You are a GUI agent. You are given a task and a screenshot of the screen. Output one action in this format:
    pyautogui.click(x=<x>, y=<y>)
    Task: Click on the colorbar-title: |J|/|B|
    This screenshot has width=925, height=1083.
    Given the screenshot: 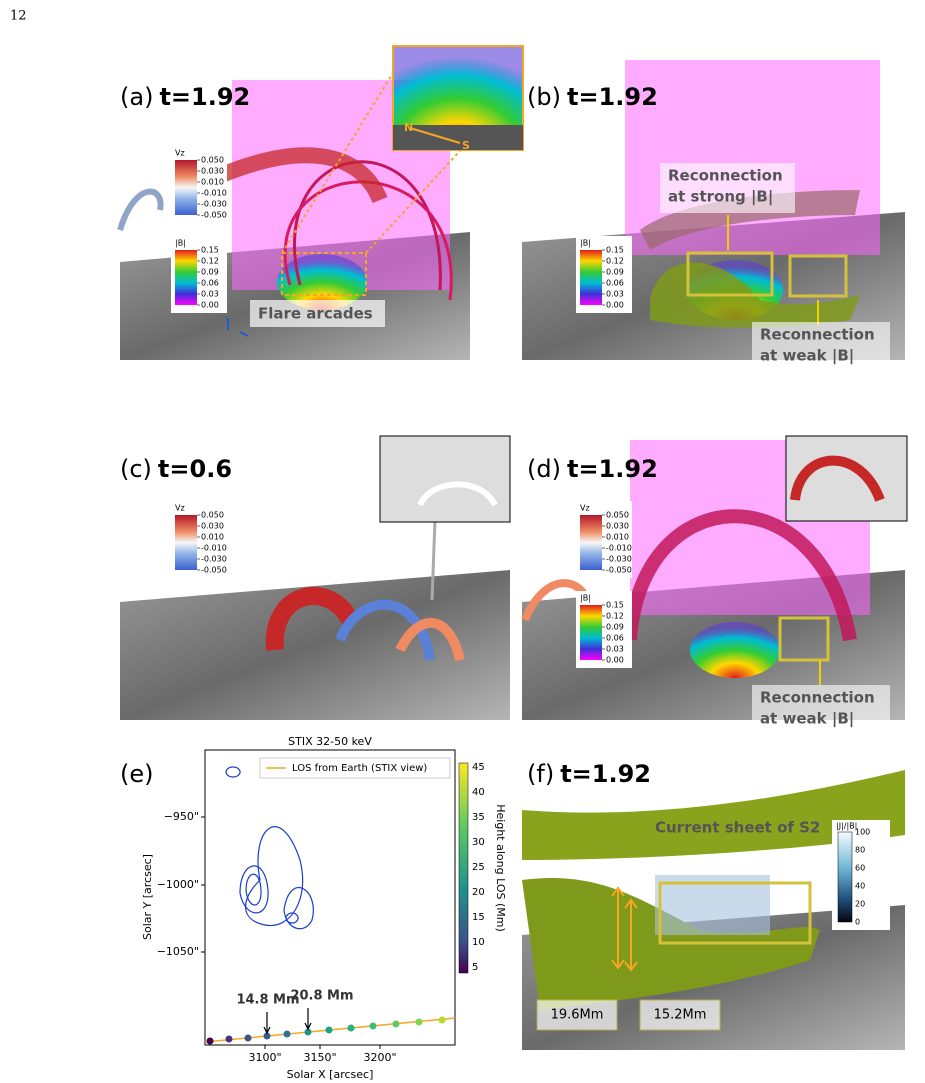 What is the action you would take?
    pyautogui.click(x=846, y=826)
    